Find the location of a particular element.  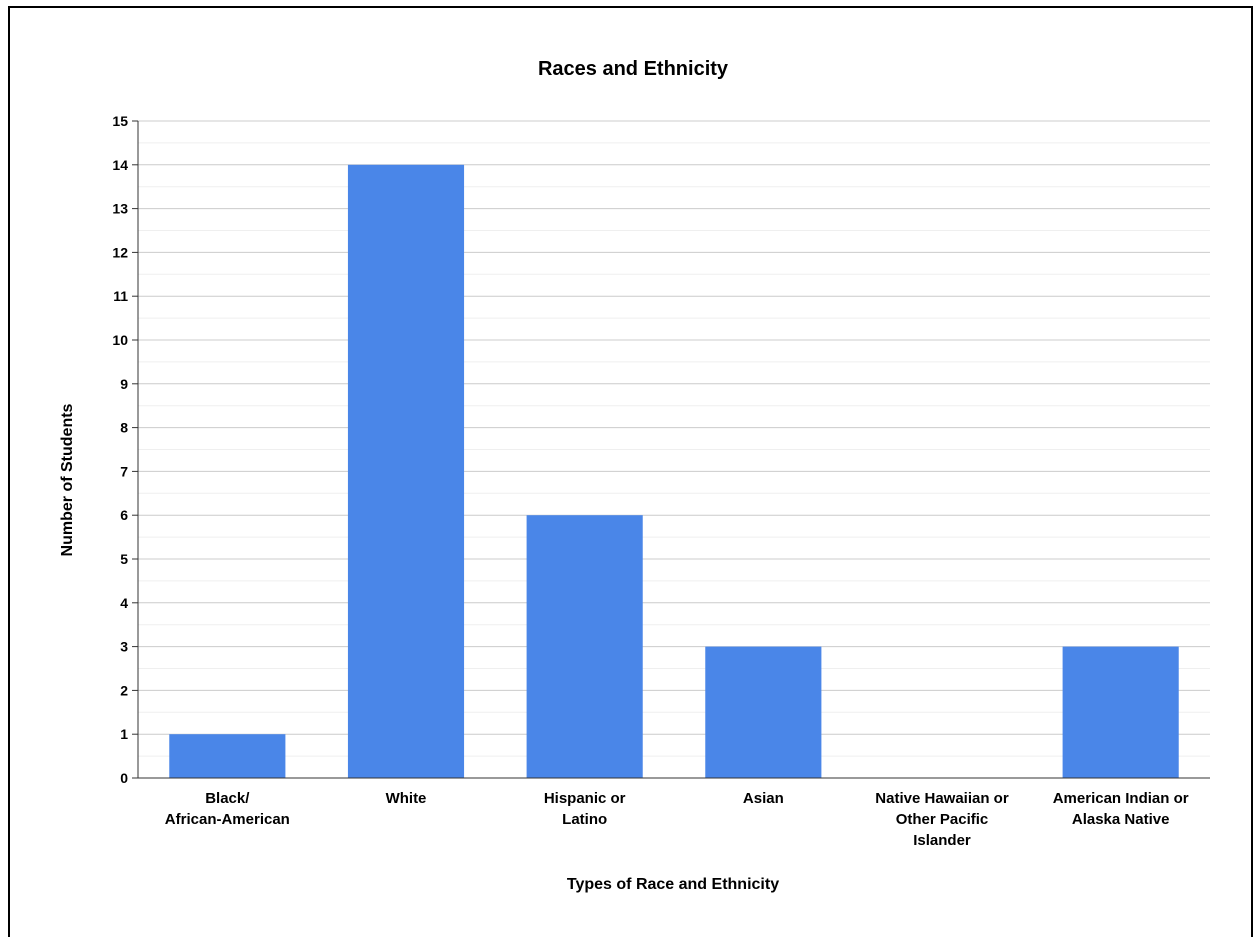

y-tick-label: 2 is located at coordinates (124, 690).